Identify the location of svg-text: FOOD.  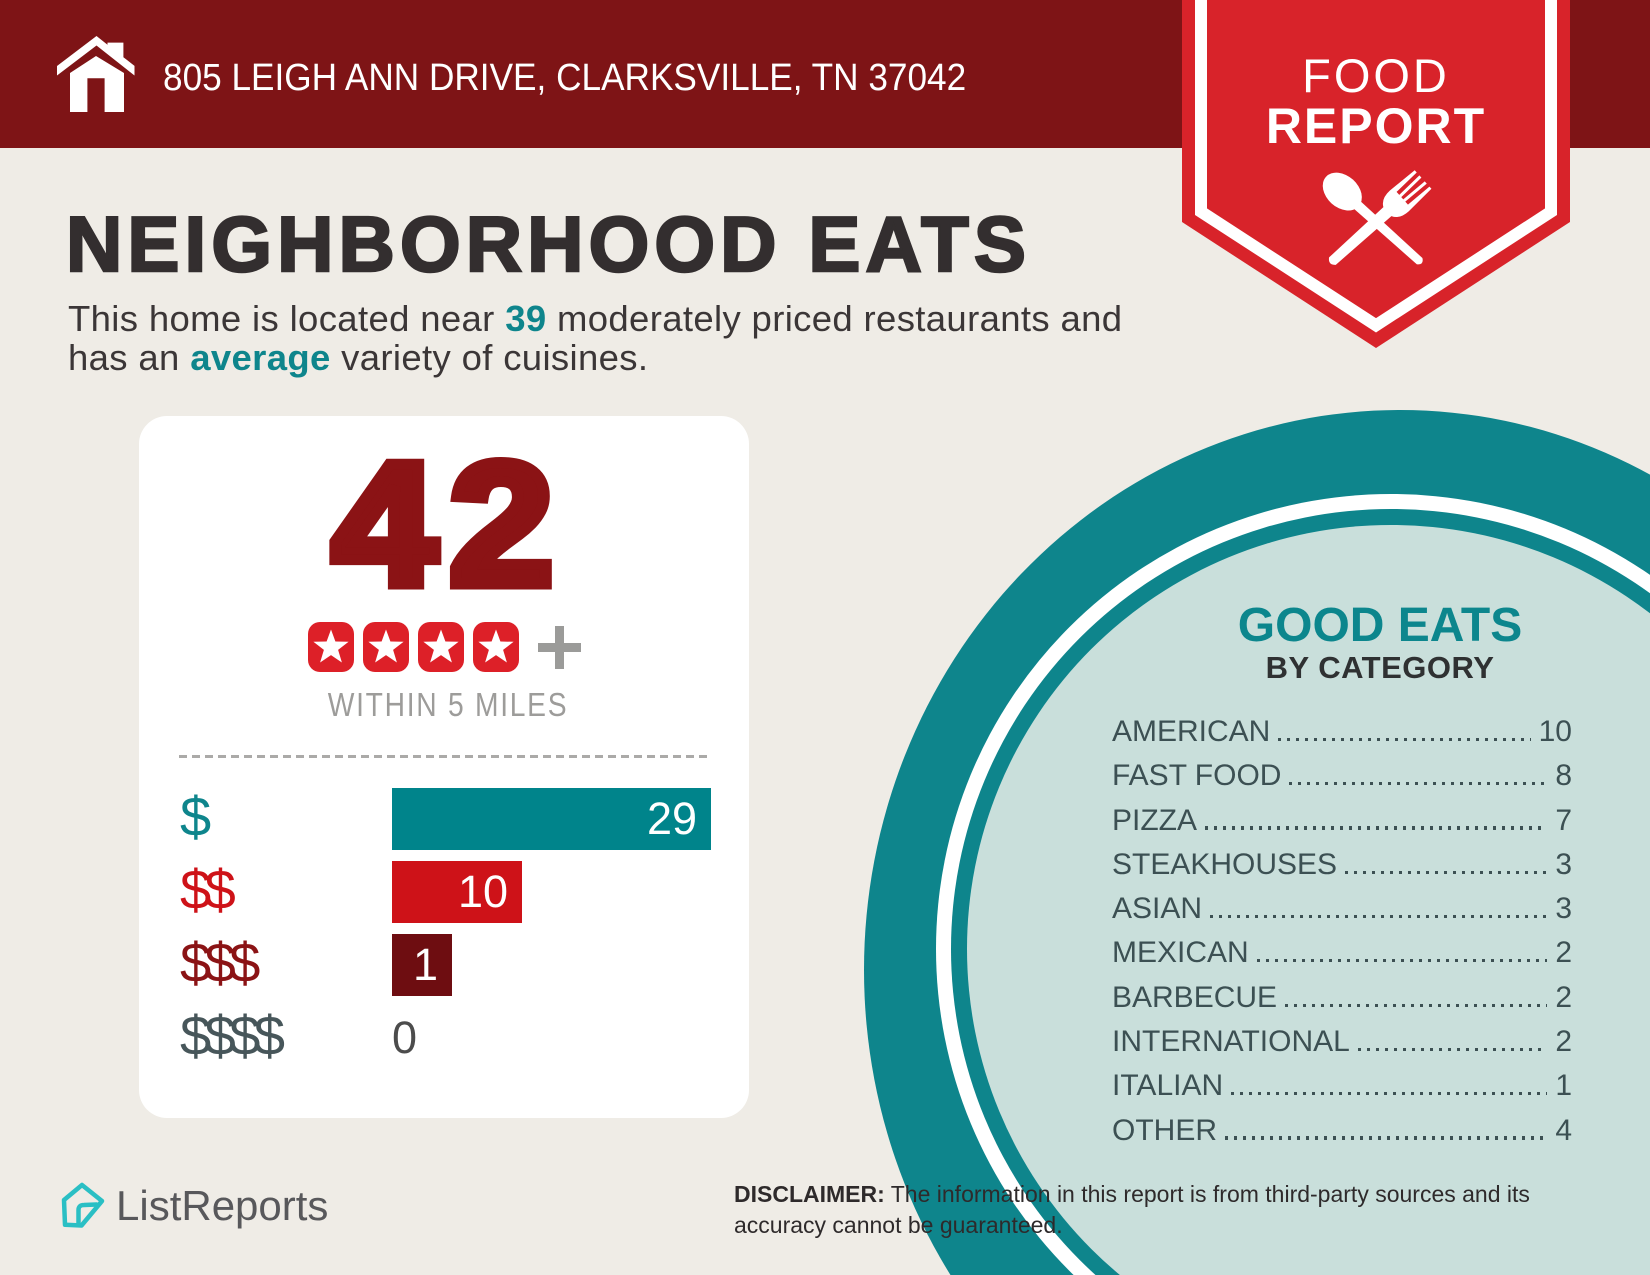
(1376, 75).